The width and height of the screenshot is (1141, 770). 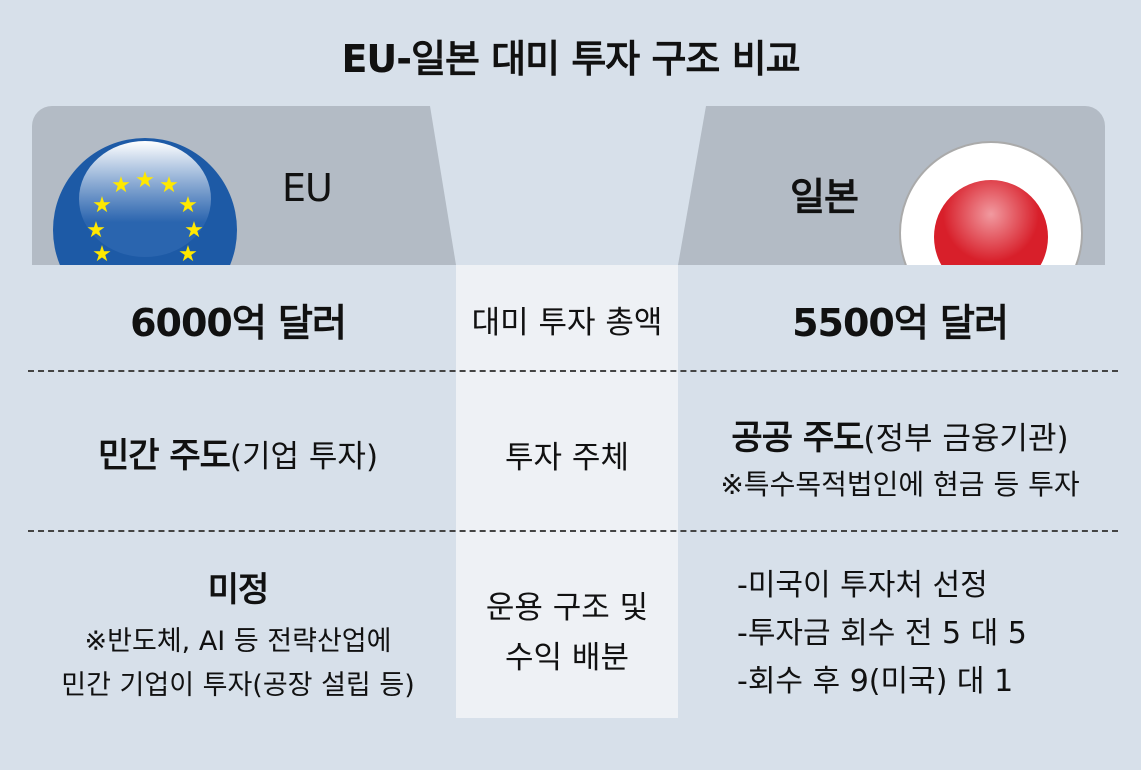 What do you see at coordinates (145, 201) in the screenshot?
I see `eu-flag-icon: ★ ★ ★ ★ ★ ★ ★ ★ ★` at bounding box center [145, 201].